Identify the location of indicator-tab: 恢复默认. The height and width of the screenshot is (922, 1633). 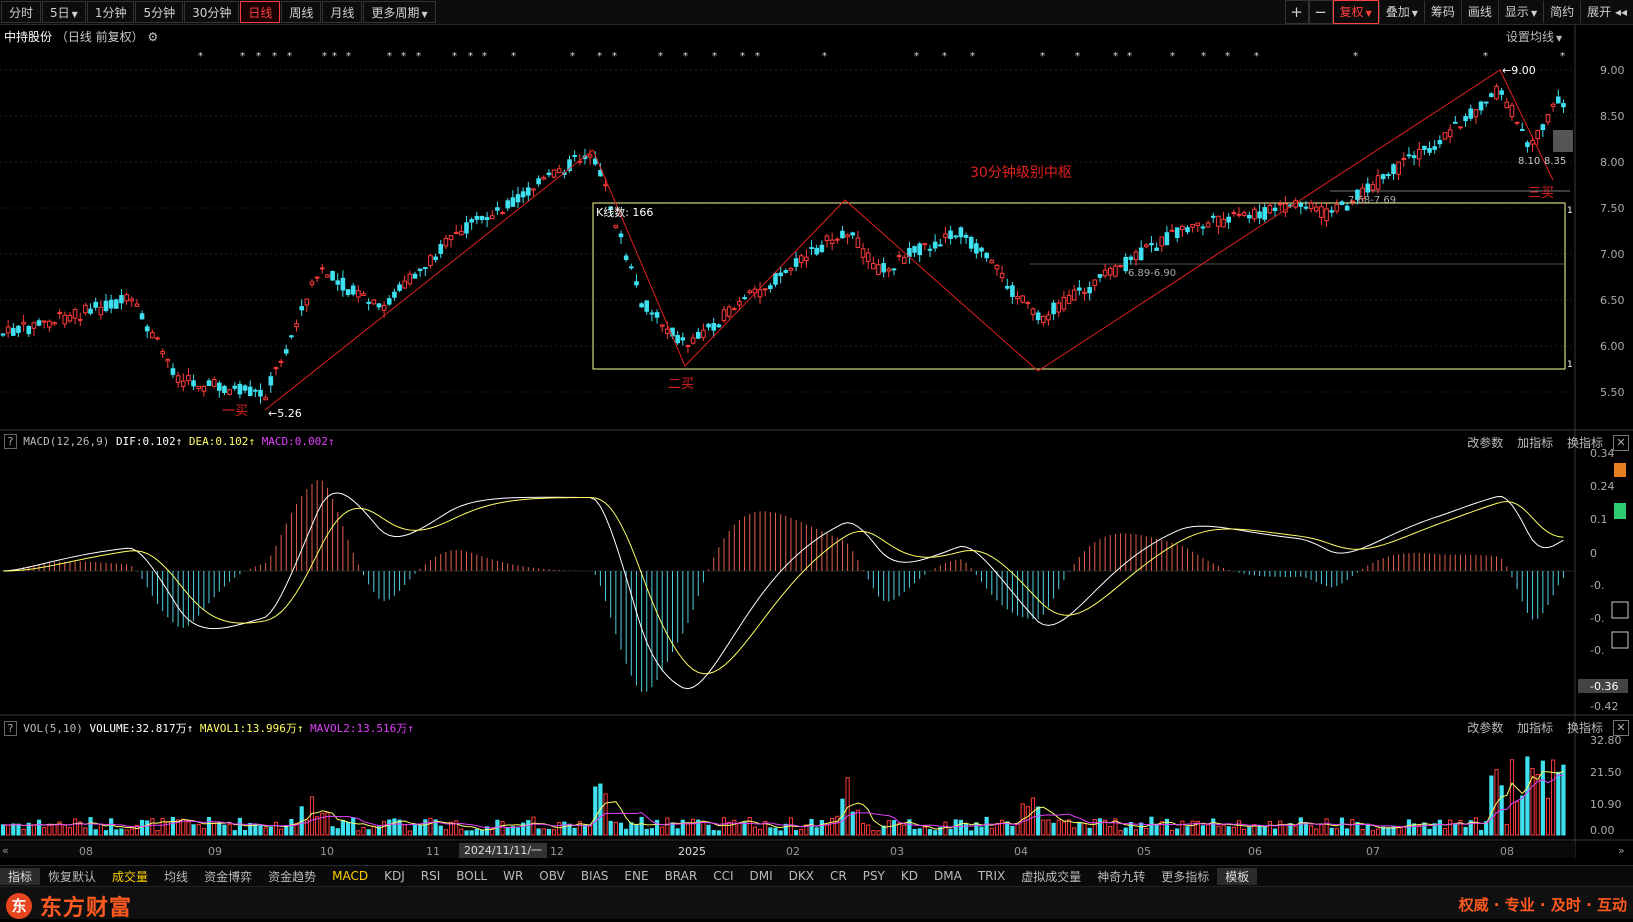
(72, 876).